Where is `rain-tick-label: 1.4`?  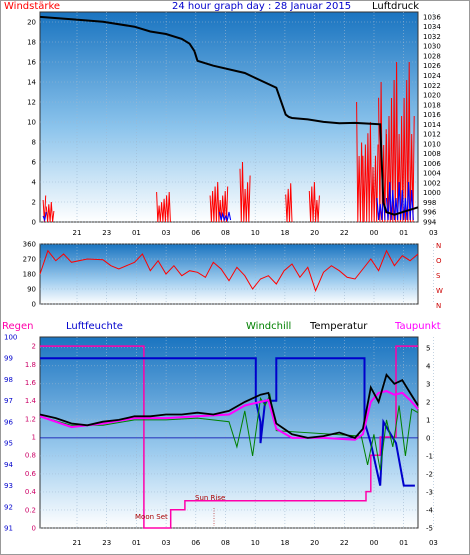
rain-tick-label: 1.4 is located at coordinates (31, 401).